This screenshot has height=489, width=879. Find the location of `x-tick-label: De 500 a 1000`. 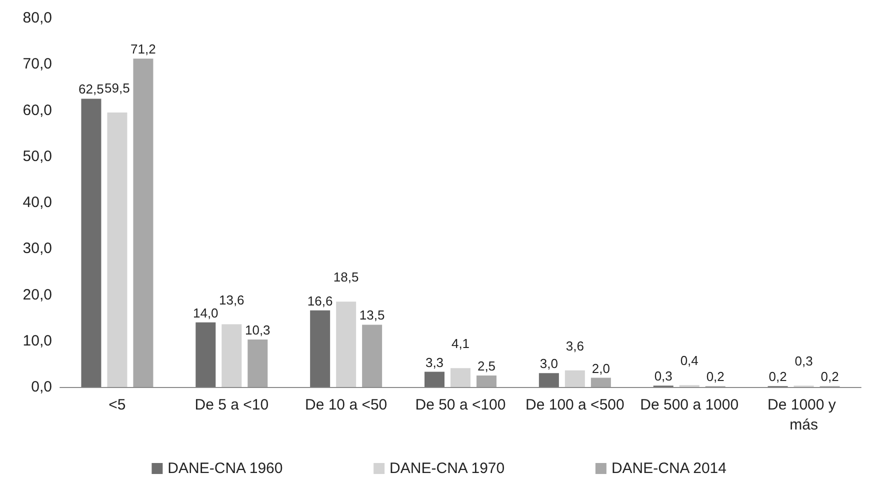

x-tick-label: De 500 a 1000 is located at coordinates (689, 405).